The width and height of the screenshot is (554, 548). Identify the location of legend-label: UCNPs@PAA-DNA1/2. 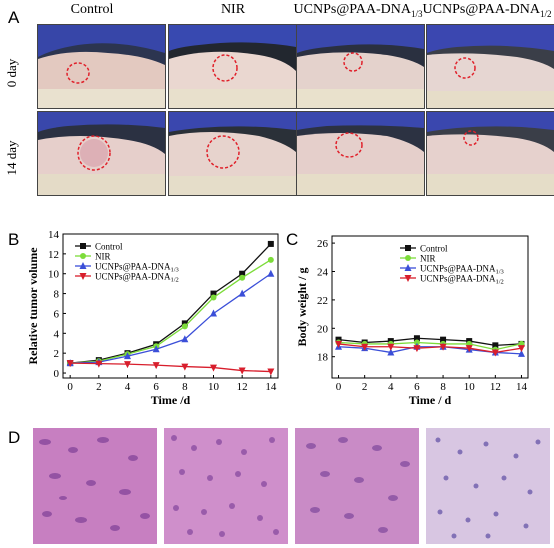
(137, 278).